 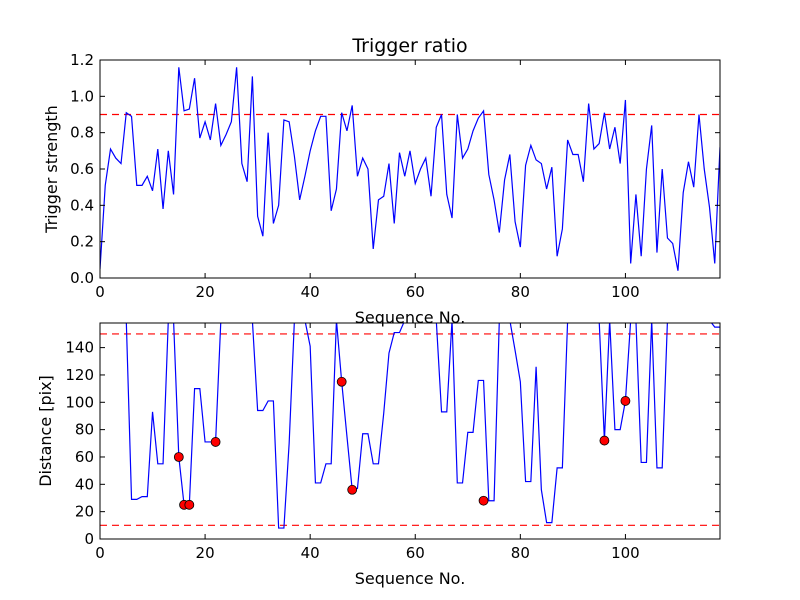 What do you see at coordinates (51, 169) in the screenshot?
I see `y-axis-label: Trigger strength` at bounding box center [51, 169].